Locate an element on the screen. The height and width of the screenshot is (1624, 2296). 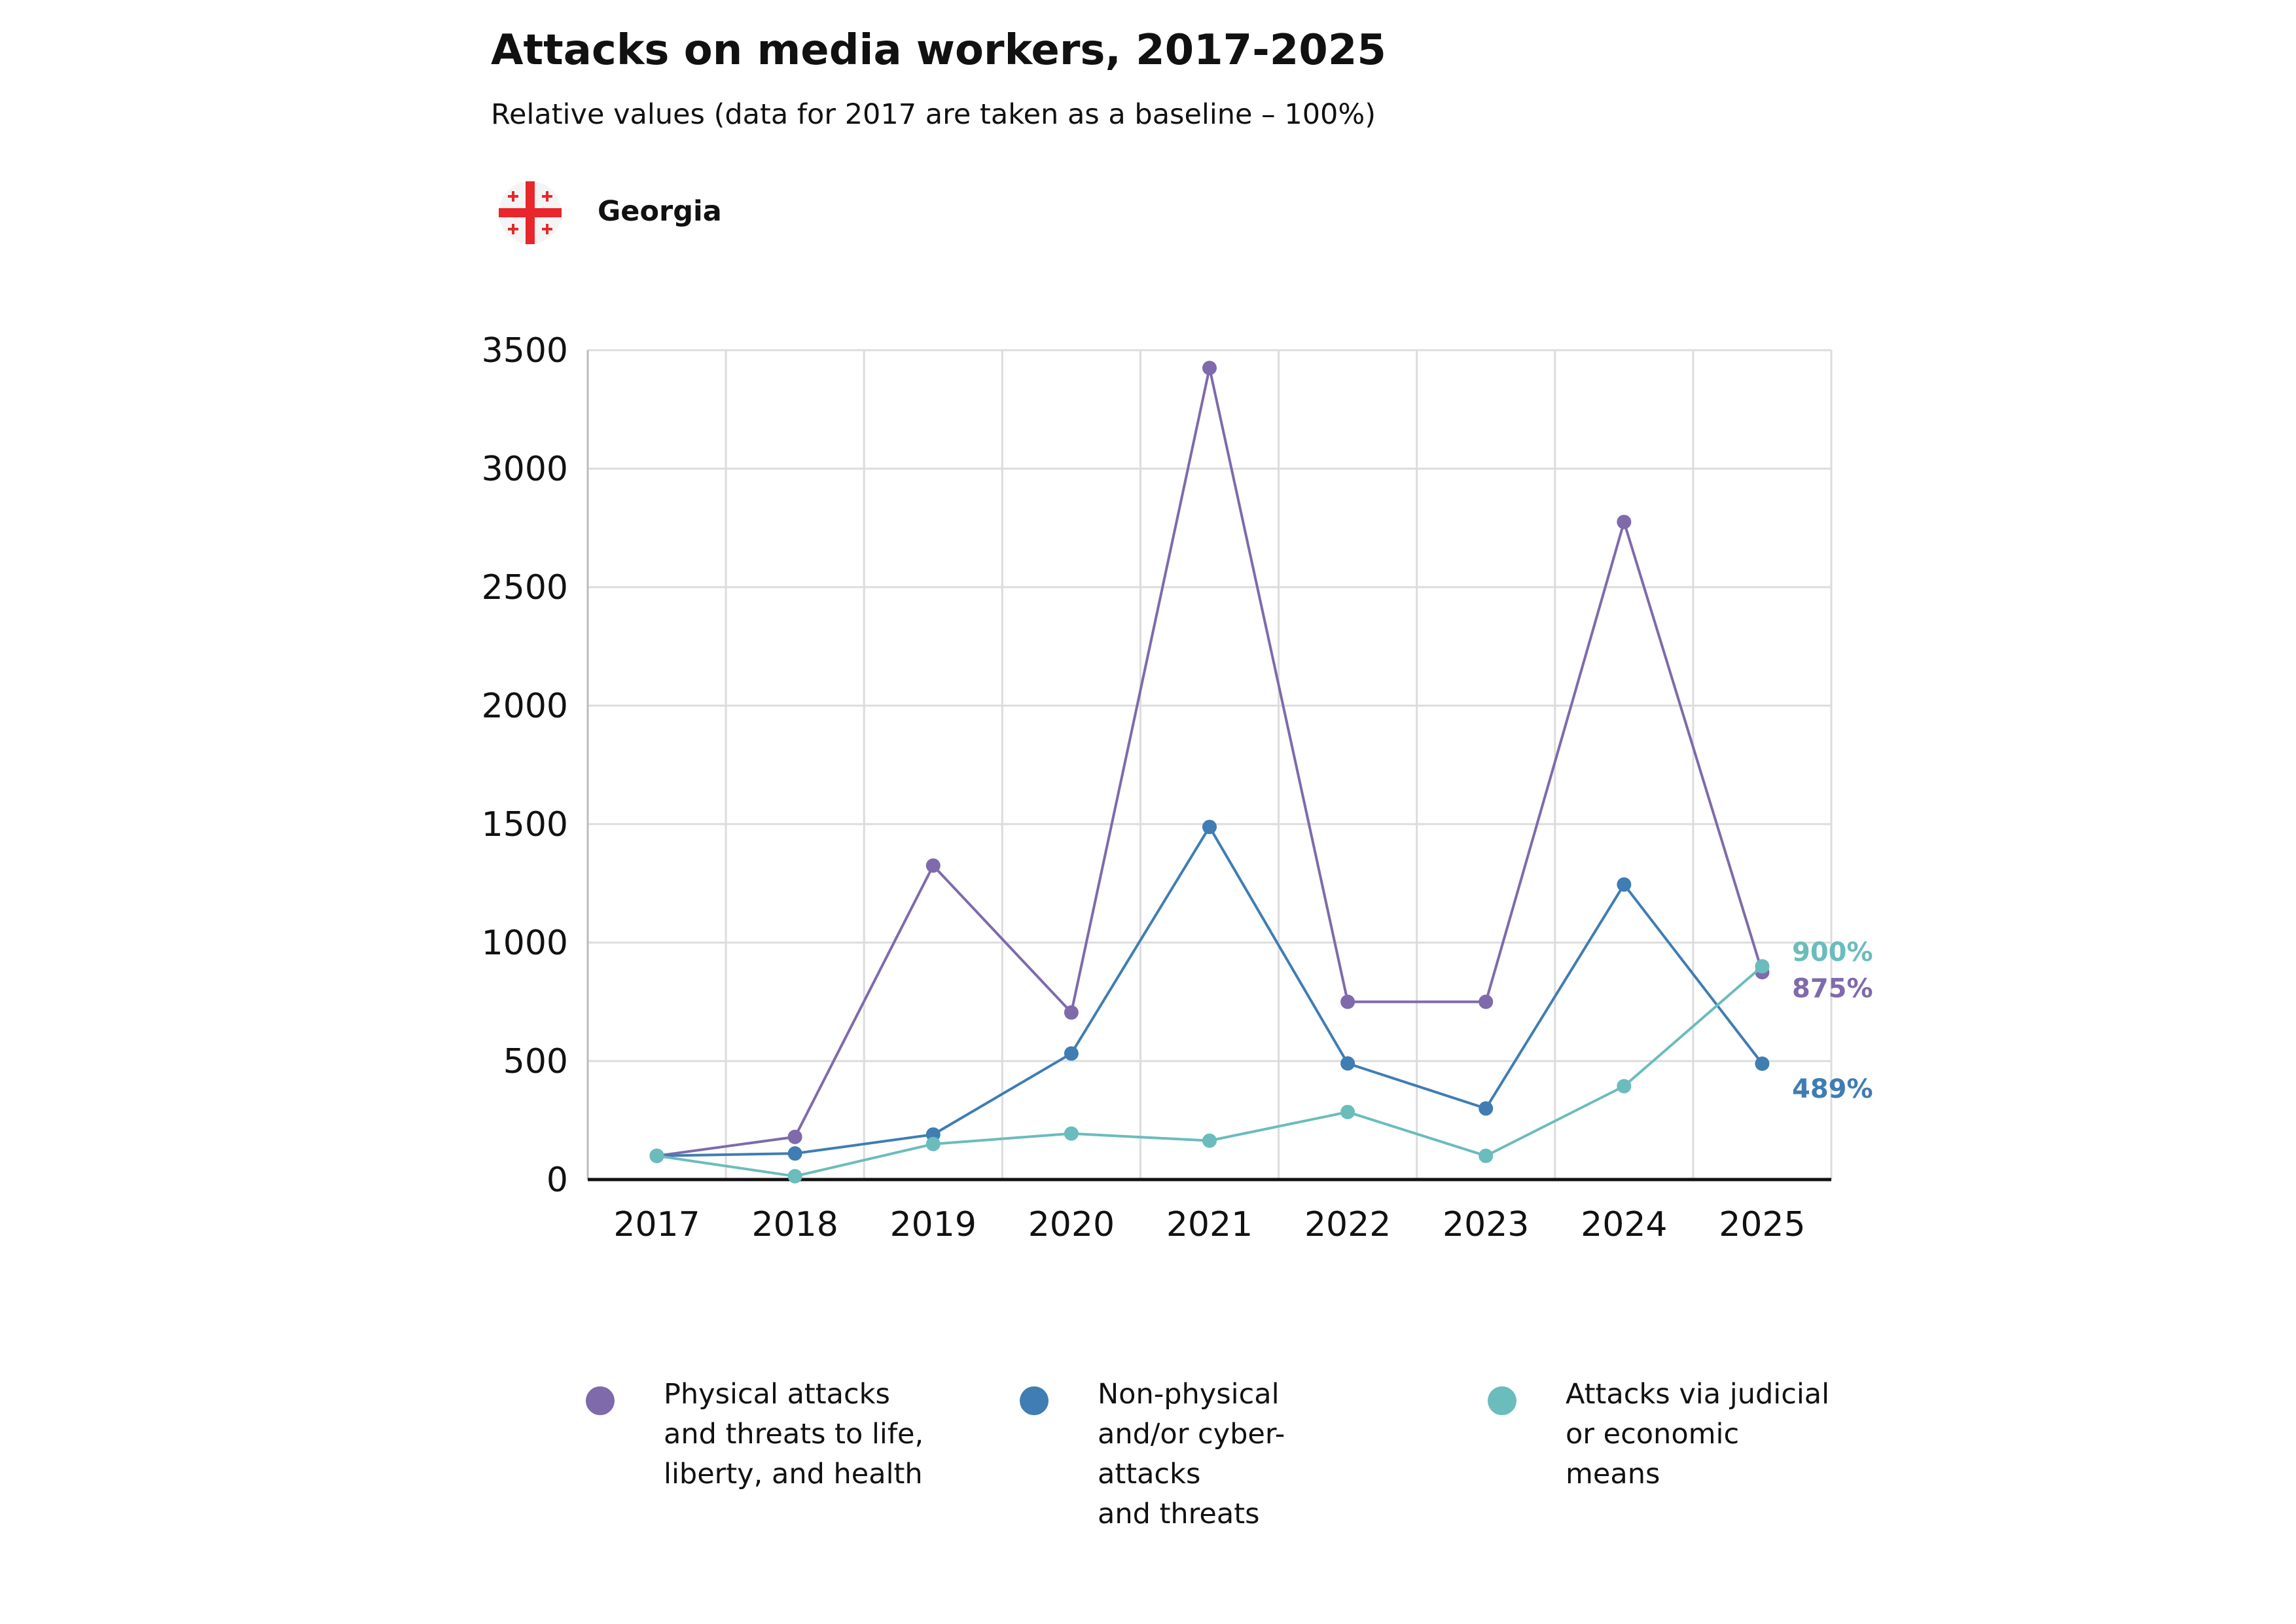
y-tick-label: 2500 is located at coordinates (525, 587).